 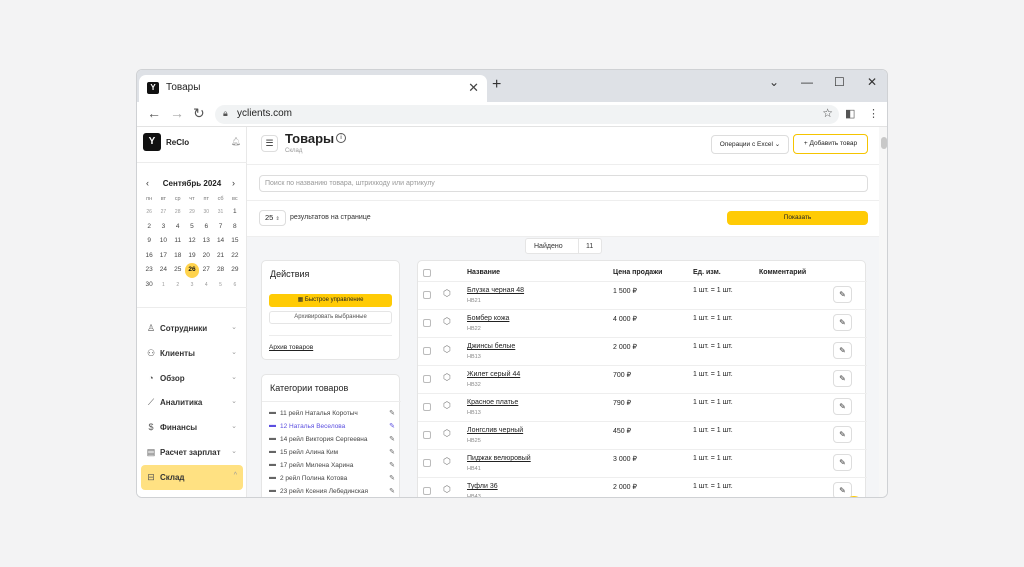 What do you see at coordinates (797, 218) in the screenshot?
I see `show-button: Показать` at bounding box center [797, 218].